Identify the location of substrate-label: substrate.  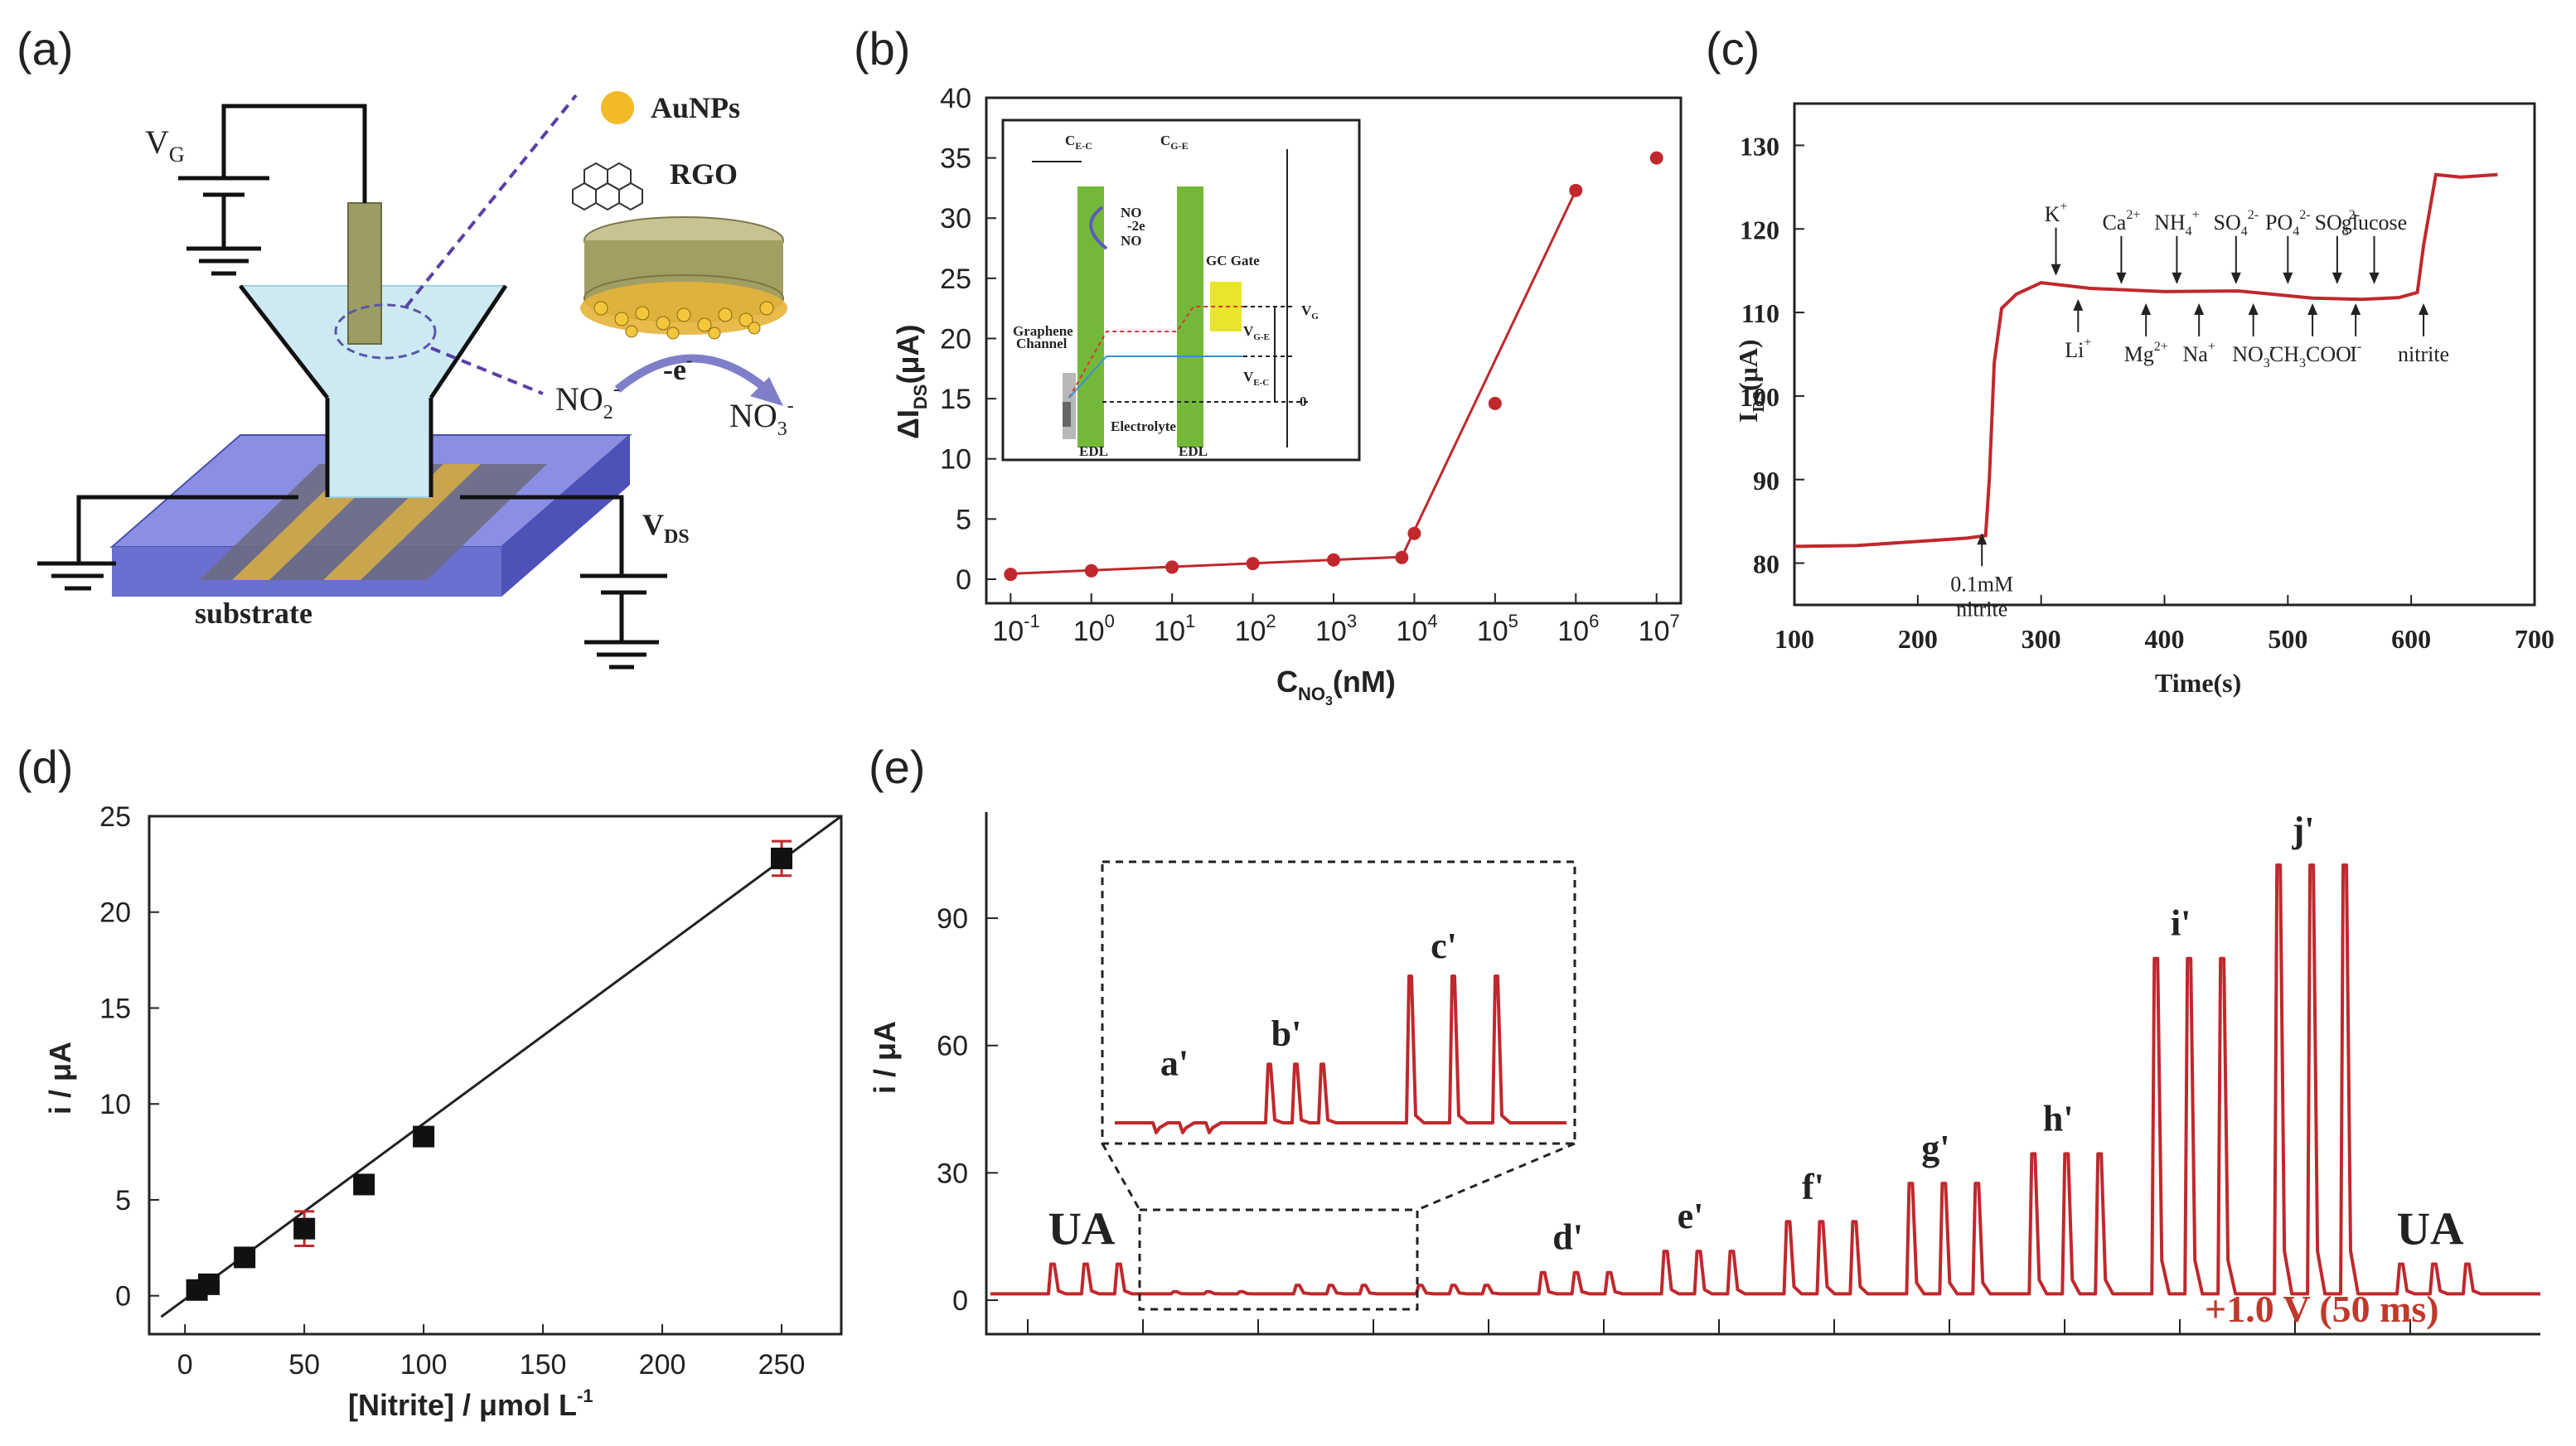
(254, 613).